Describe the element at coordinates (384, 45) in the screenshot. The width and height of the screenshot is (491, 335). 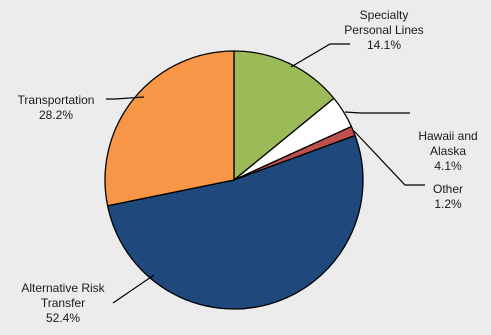
I see `slice-value-label: 14.1%` at that location.